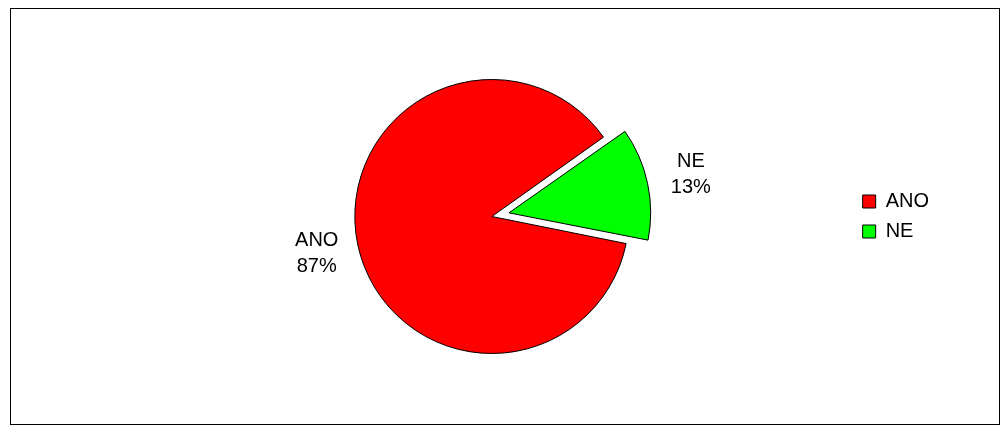 Image resolution: width=1002 pixels, height=425 pixels. What do you see at coordinates (907, 200) in the screenshot?
I see `legend-label: ANO` at bounding box center [907, 200].